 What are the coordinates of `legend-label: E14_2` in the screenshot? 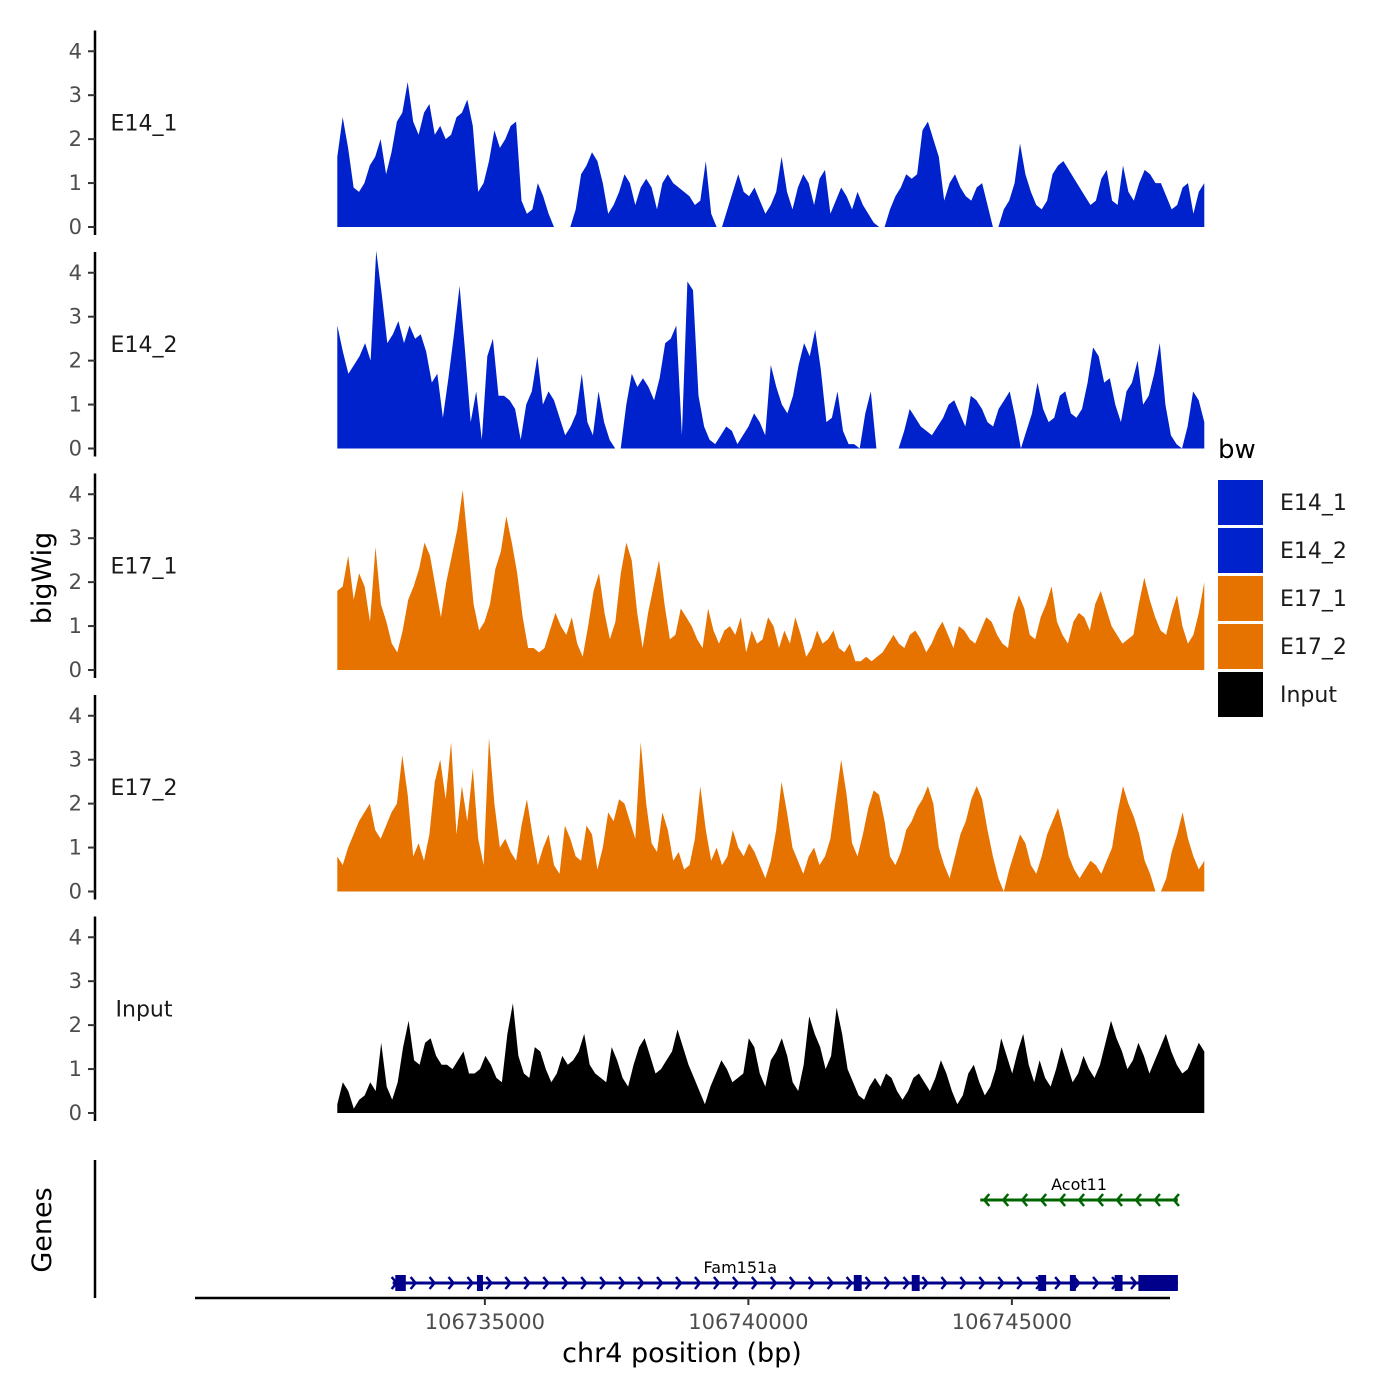 It's located at (1313, 551).